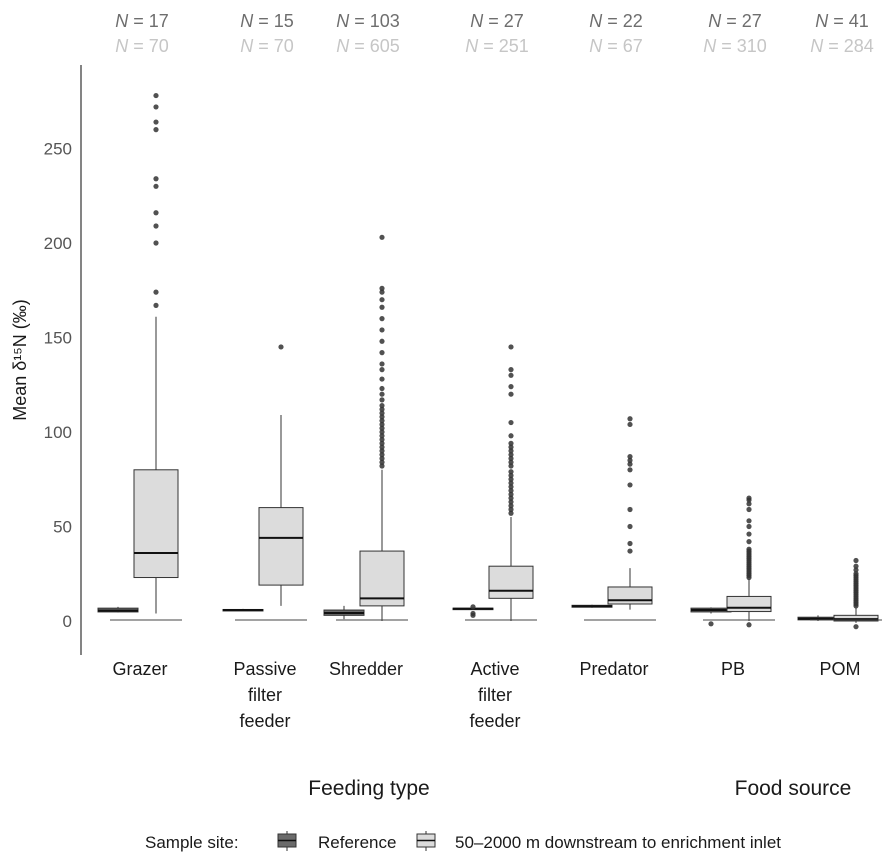 Image resolution: width=893 pixels, height=852 pixels. Describe the element at coordinates (494, 669) in the screenshot. I see `category-label: Active` at that location.